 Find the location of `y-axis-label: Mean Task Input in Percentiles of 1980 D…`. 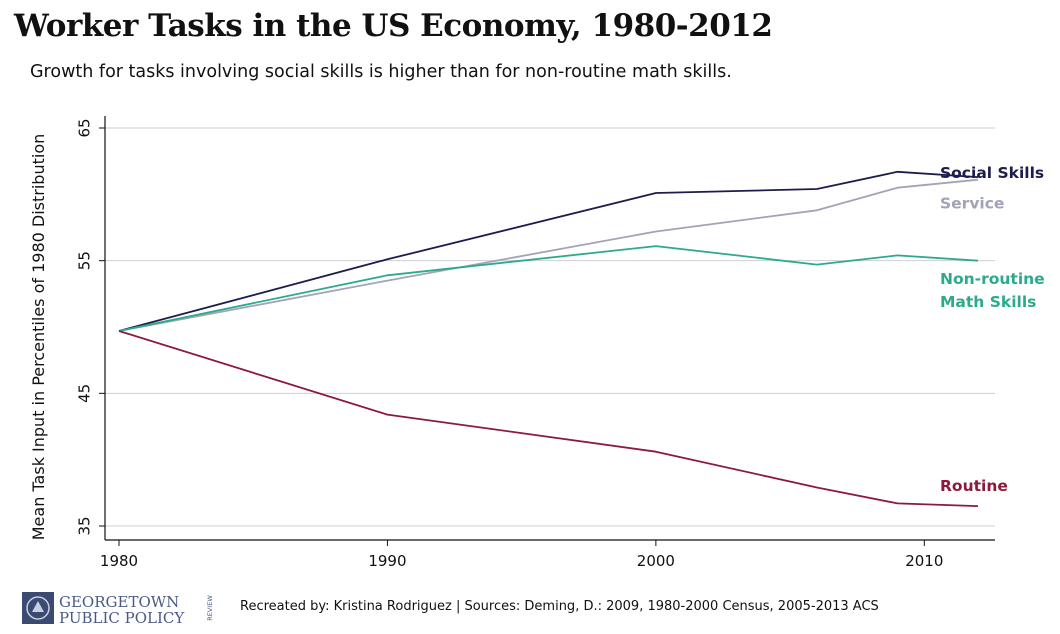

y-axis-label: Mean Task Input in Percentiles of 1980 D… is located at coordinates (38, 337).